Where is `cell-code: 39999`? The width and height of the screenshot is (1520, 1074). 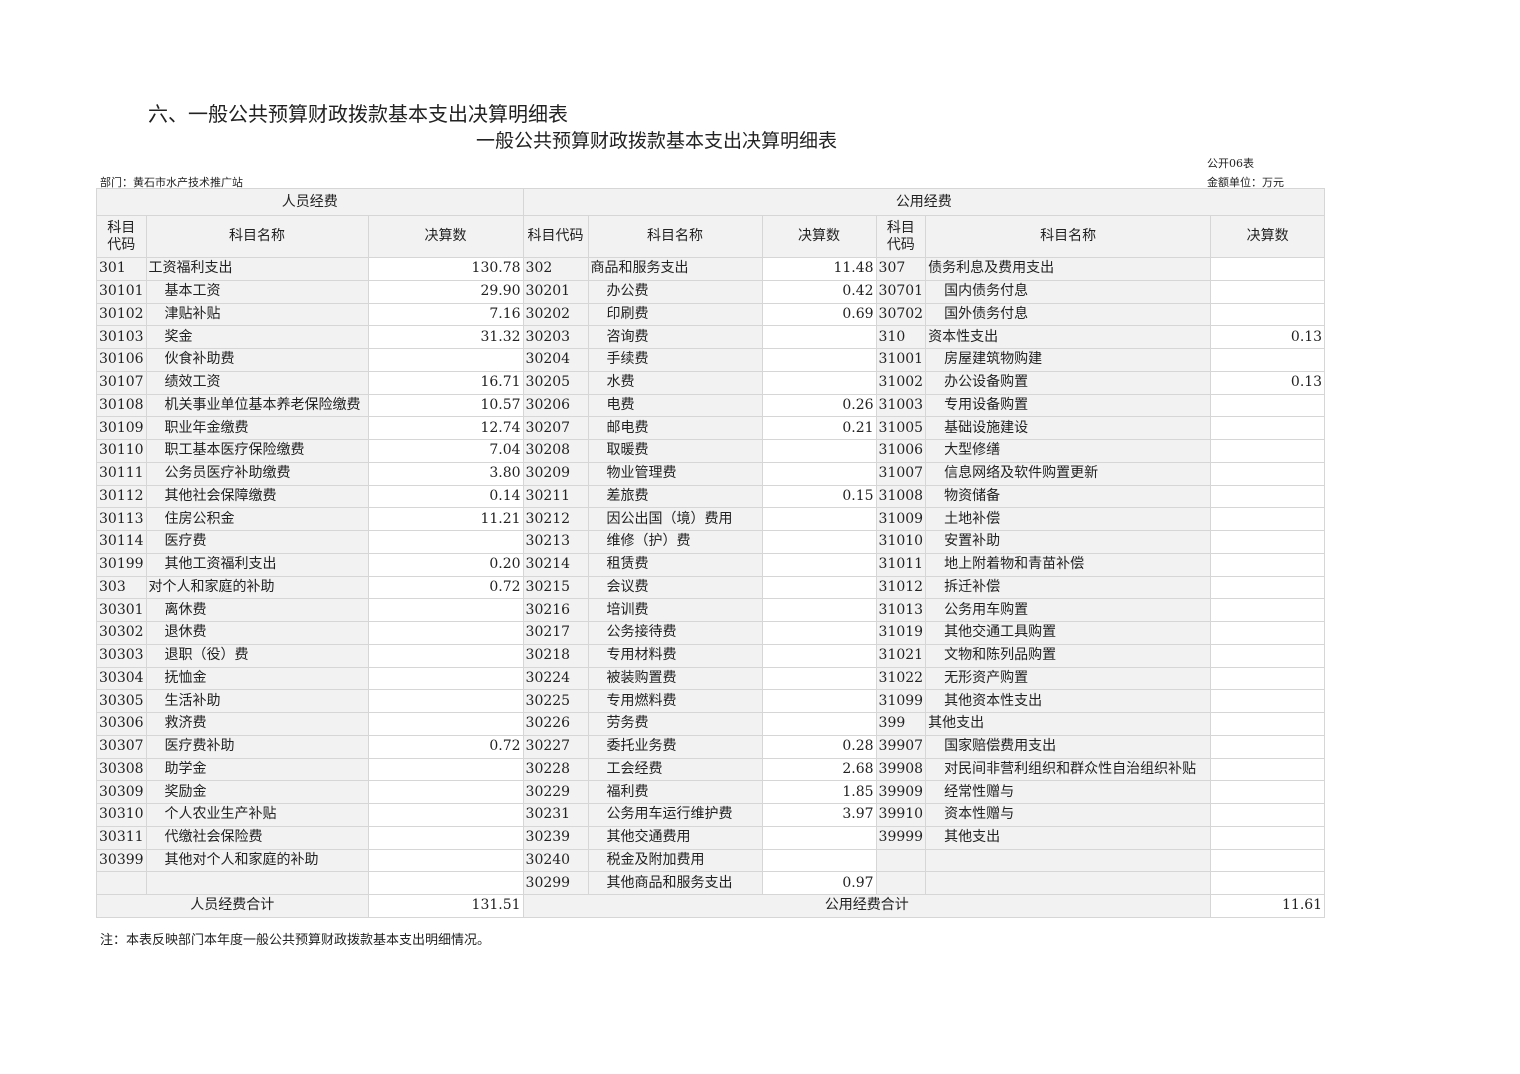 cell-code: 39999 is located at coordinates (901, 837).